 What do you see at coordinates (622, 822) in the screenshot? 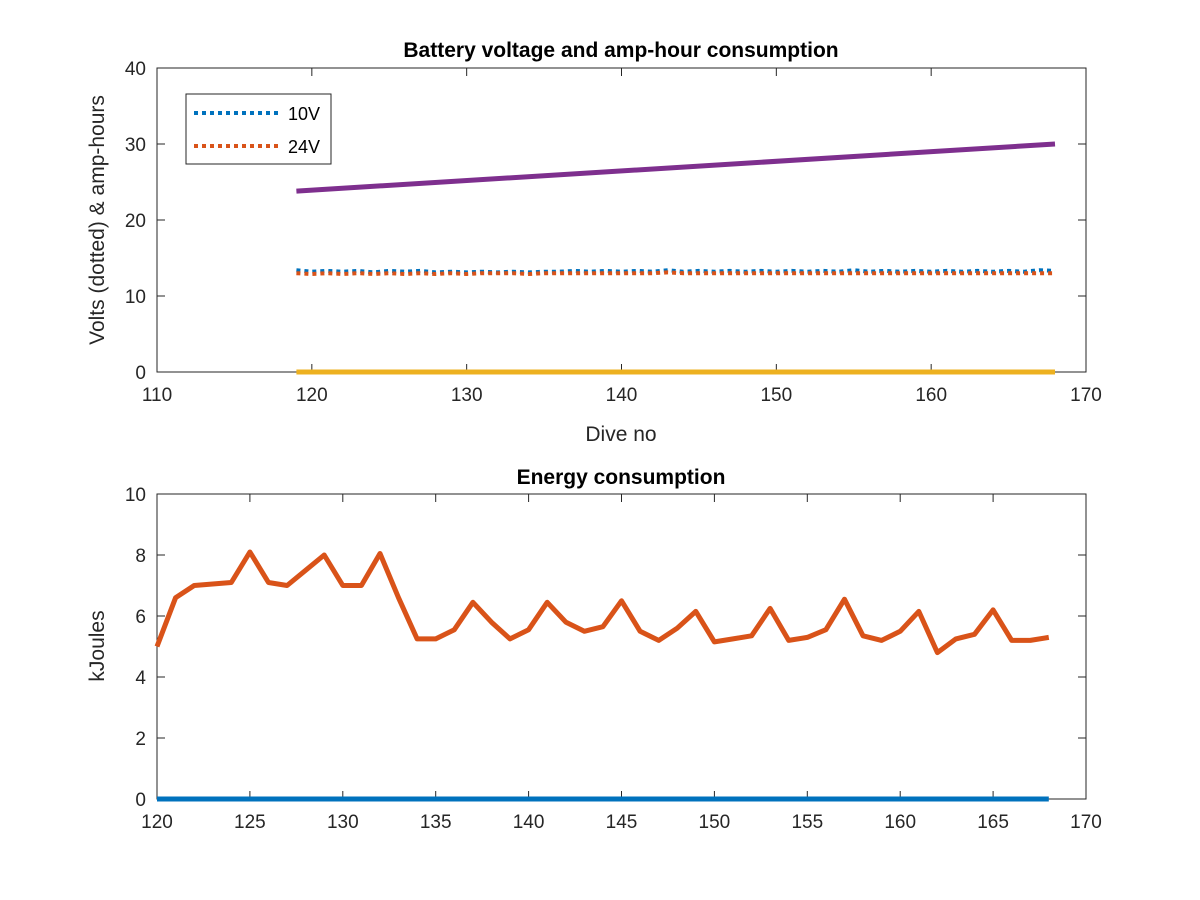
I see `energy-x-tick-label: 145` at bounding box center [622, 822].